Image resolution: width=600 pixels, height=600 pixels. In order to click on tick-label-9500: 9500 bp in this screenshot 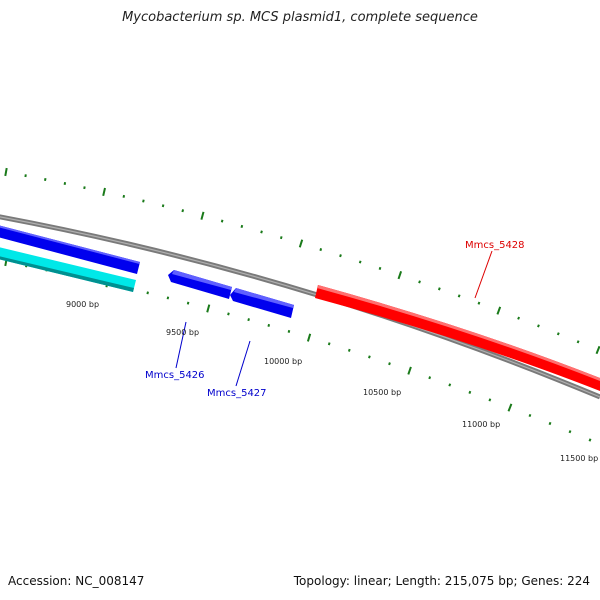, I will do `click(182, 332)`.